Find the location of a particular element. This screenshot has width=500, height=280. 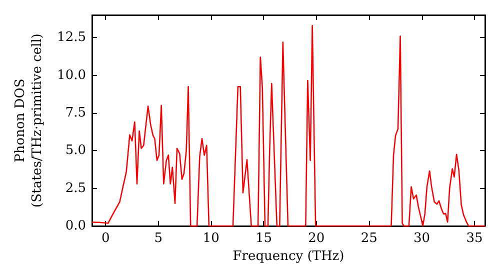

x-tick-label: 10 is located at coordinates (211, 238).